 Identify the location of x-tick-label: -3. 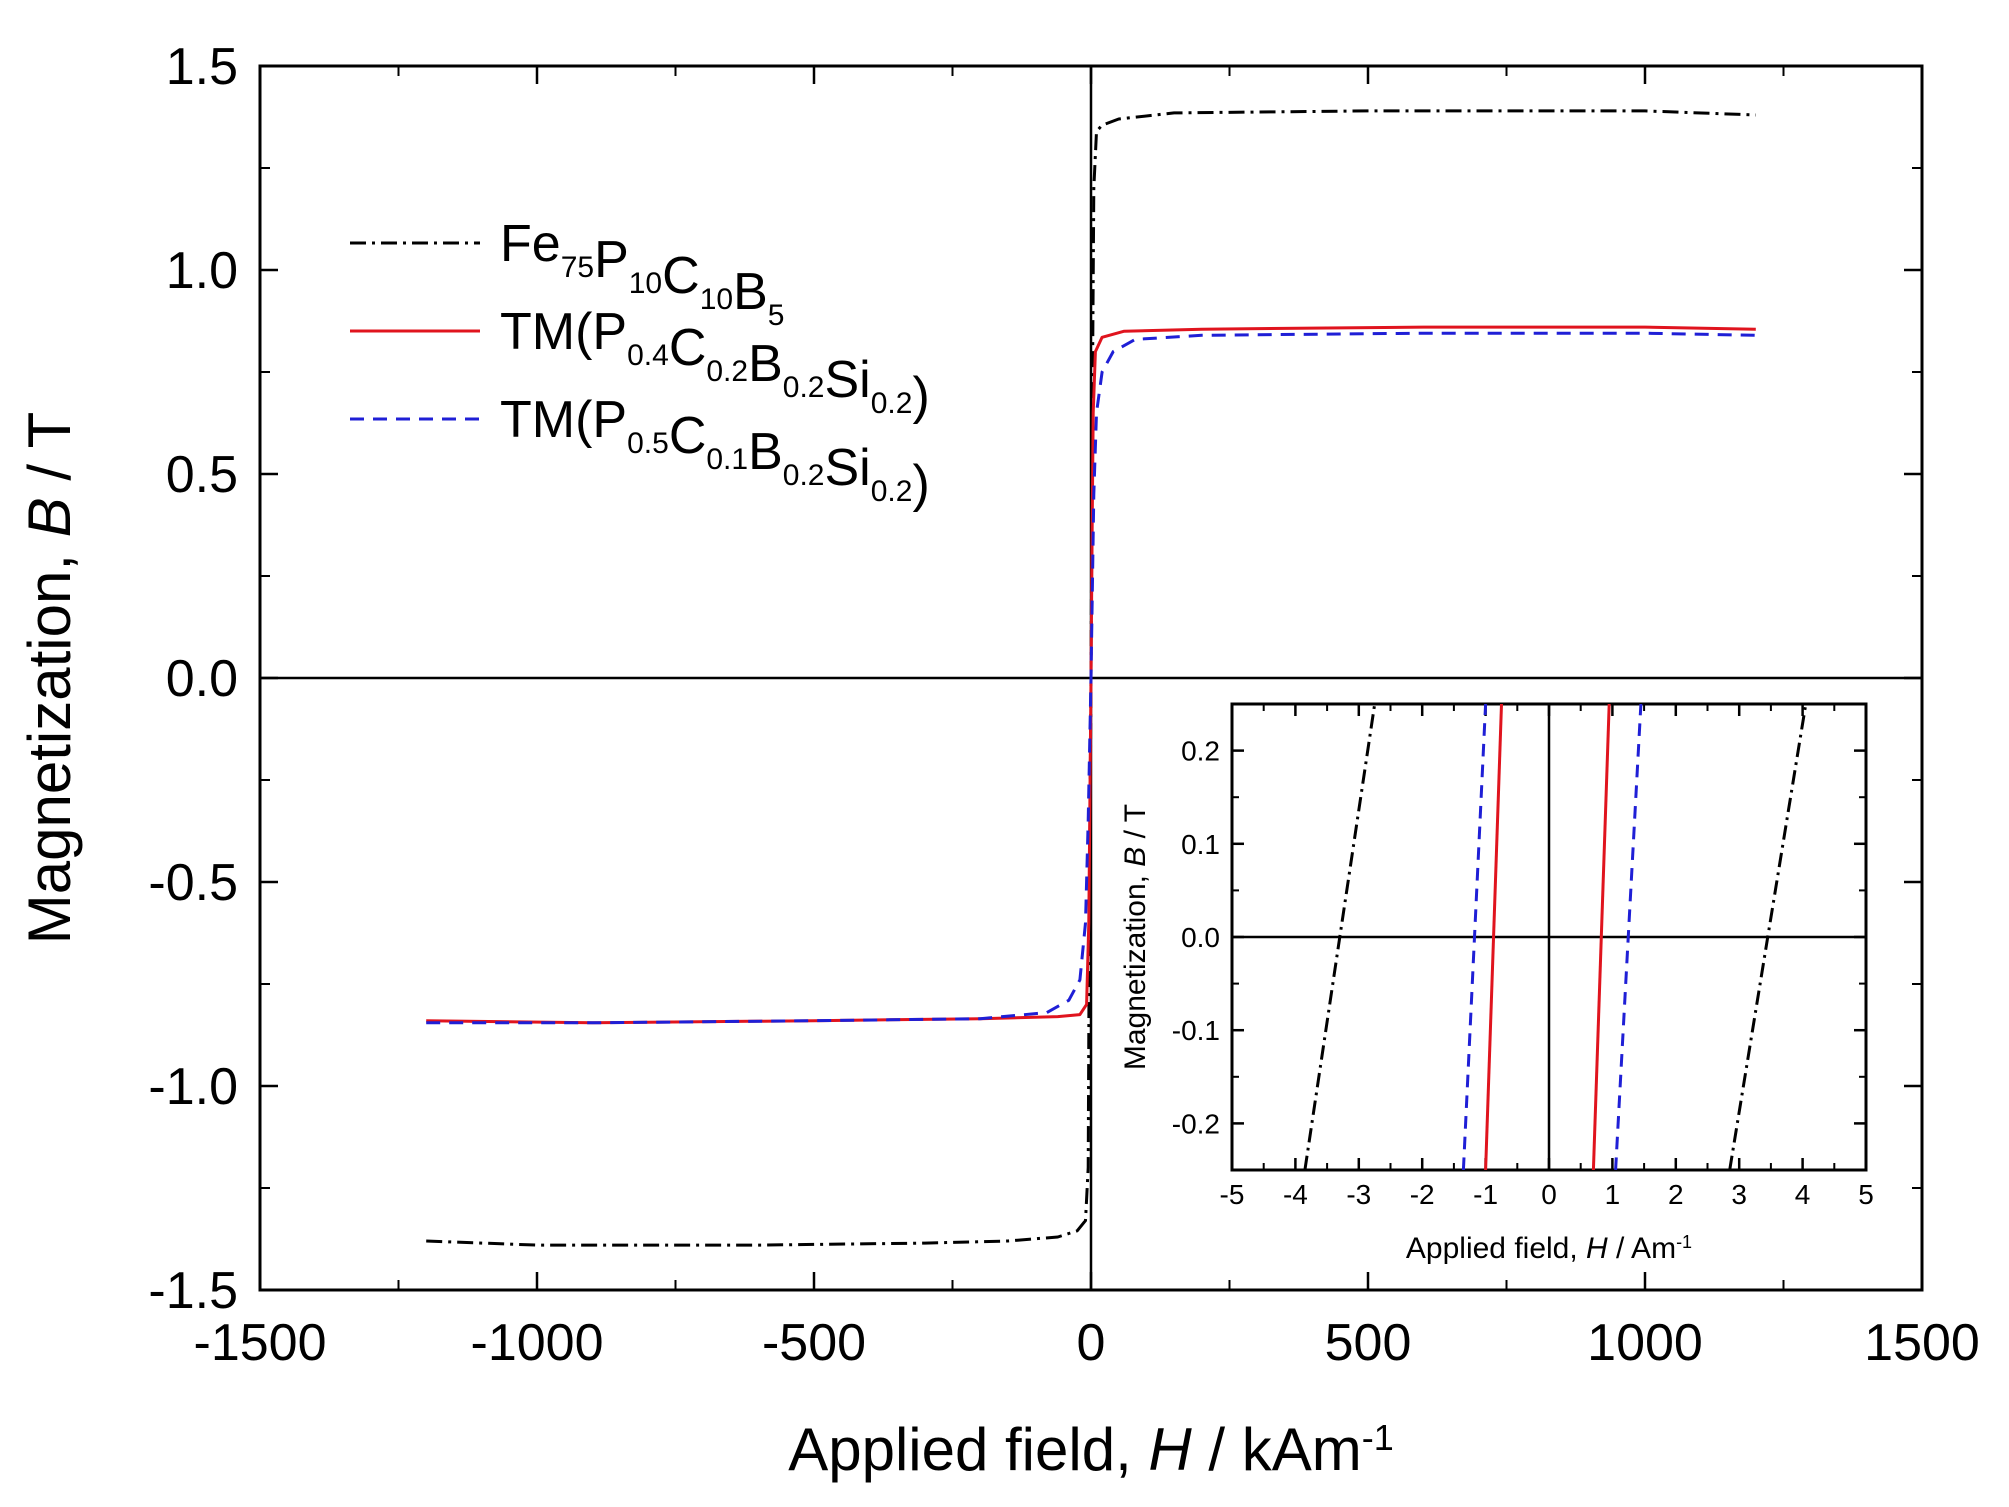
(1358, 1194).